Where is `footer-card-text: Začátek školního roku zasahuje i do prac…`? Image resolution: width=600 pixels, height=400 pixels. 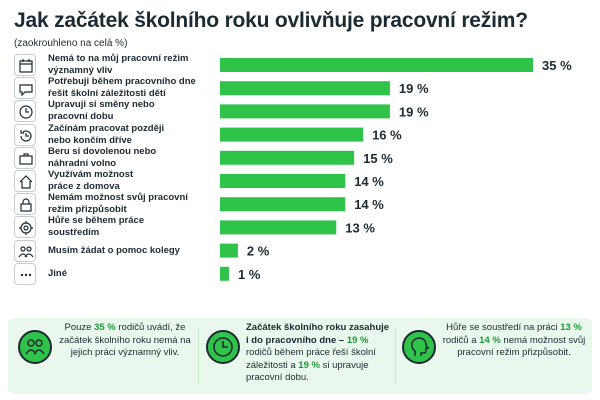
footer-card-text: Začátek školního roku zasahuje i do prac… is located at coordinates (318, 352).